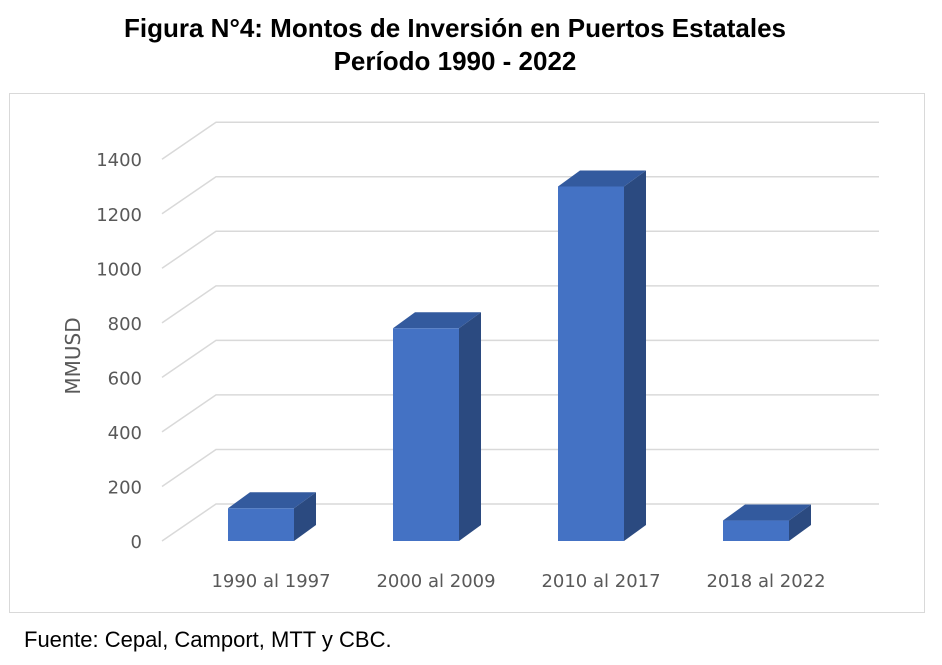 This screenshot has width=942, height=665. I want to click on chart-title-line-2: Período 1990 - 2022, so click(455, 61).